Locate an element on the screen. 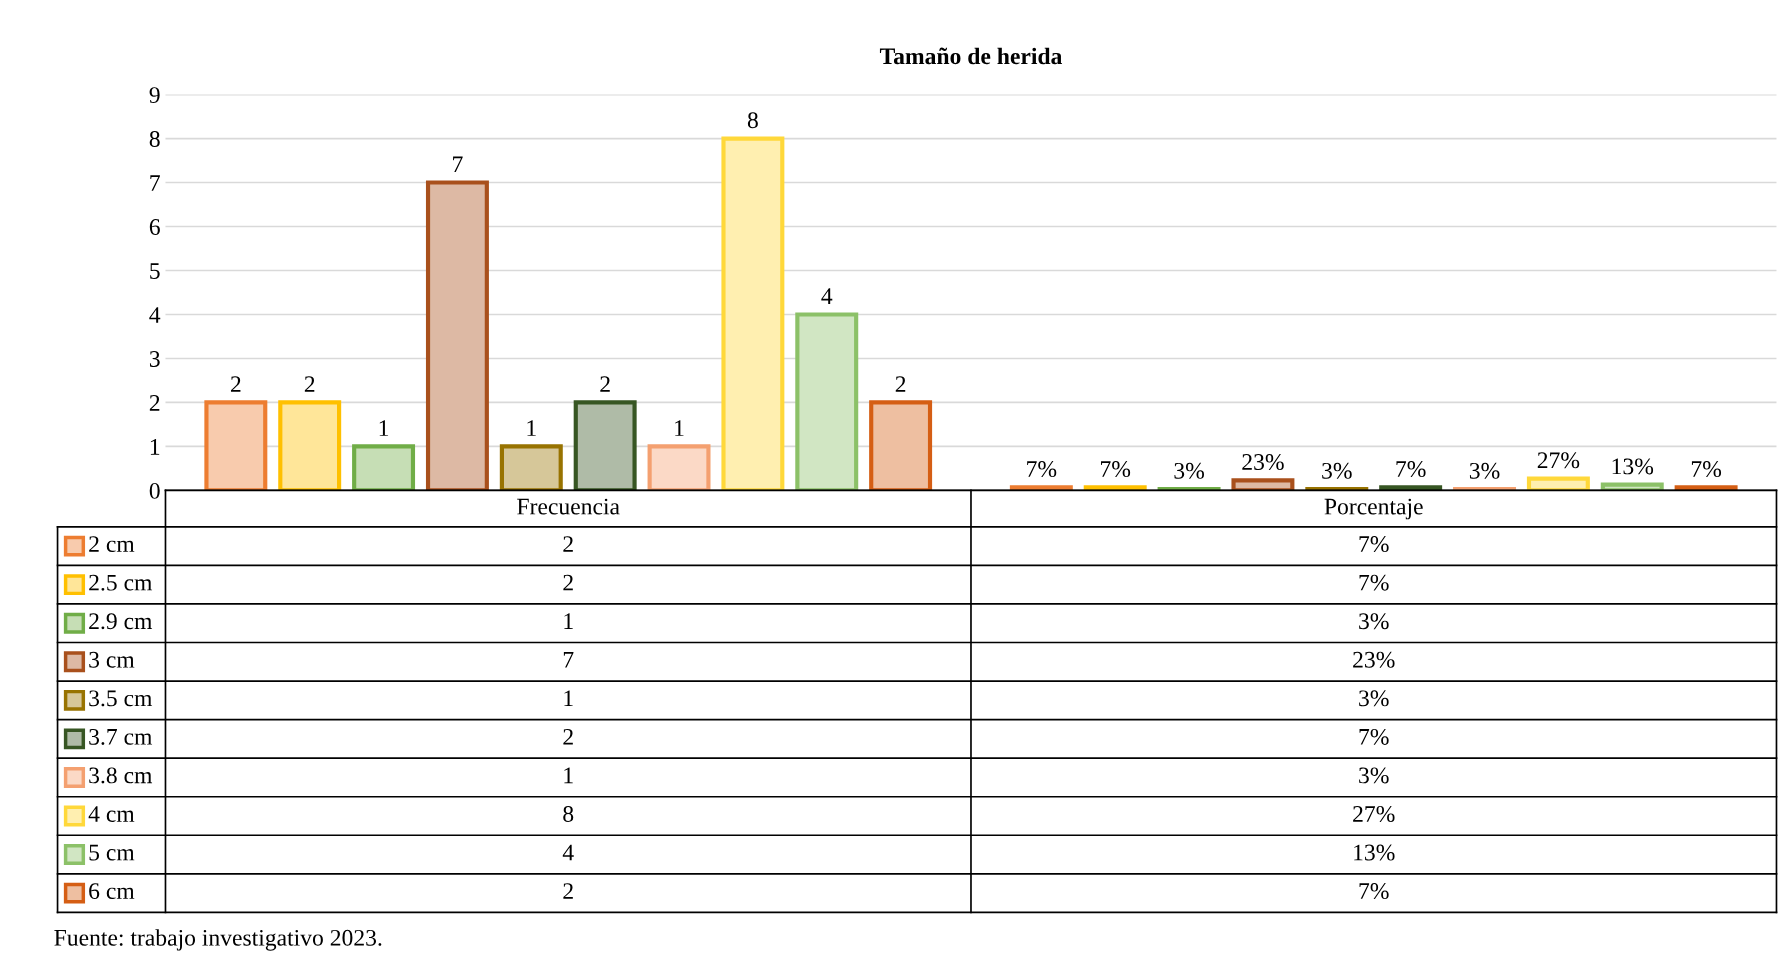 This screenshot has width=1789, height=975. data-label: 4 is located at coordinates (568, 852).